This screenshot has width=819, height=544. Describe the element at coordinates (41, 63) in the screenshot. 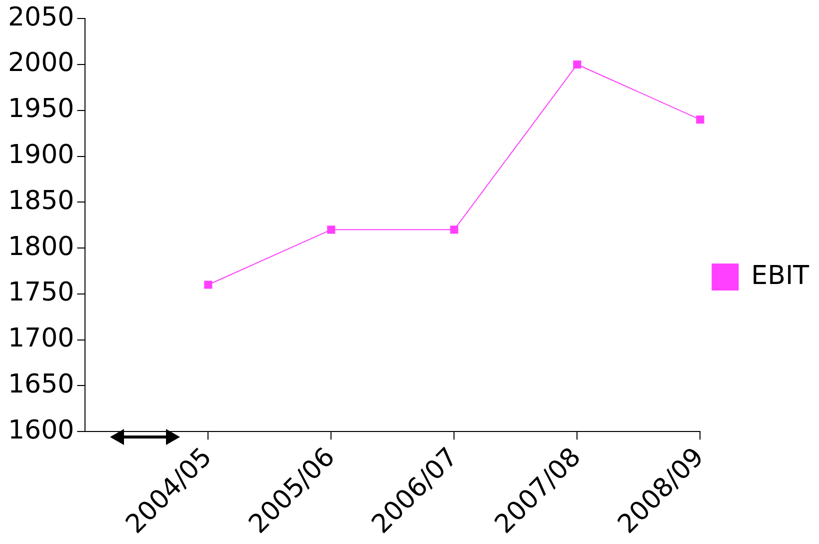

I see `y-tick-label: 2000` at that location.